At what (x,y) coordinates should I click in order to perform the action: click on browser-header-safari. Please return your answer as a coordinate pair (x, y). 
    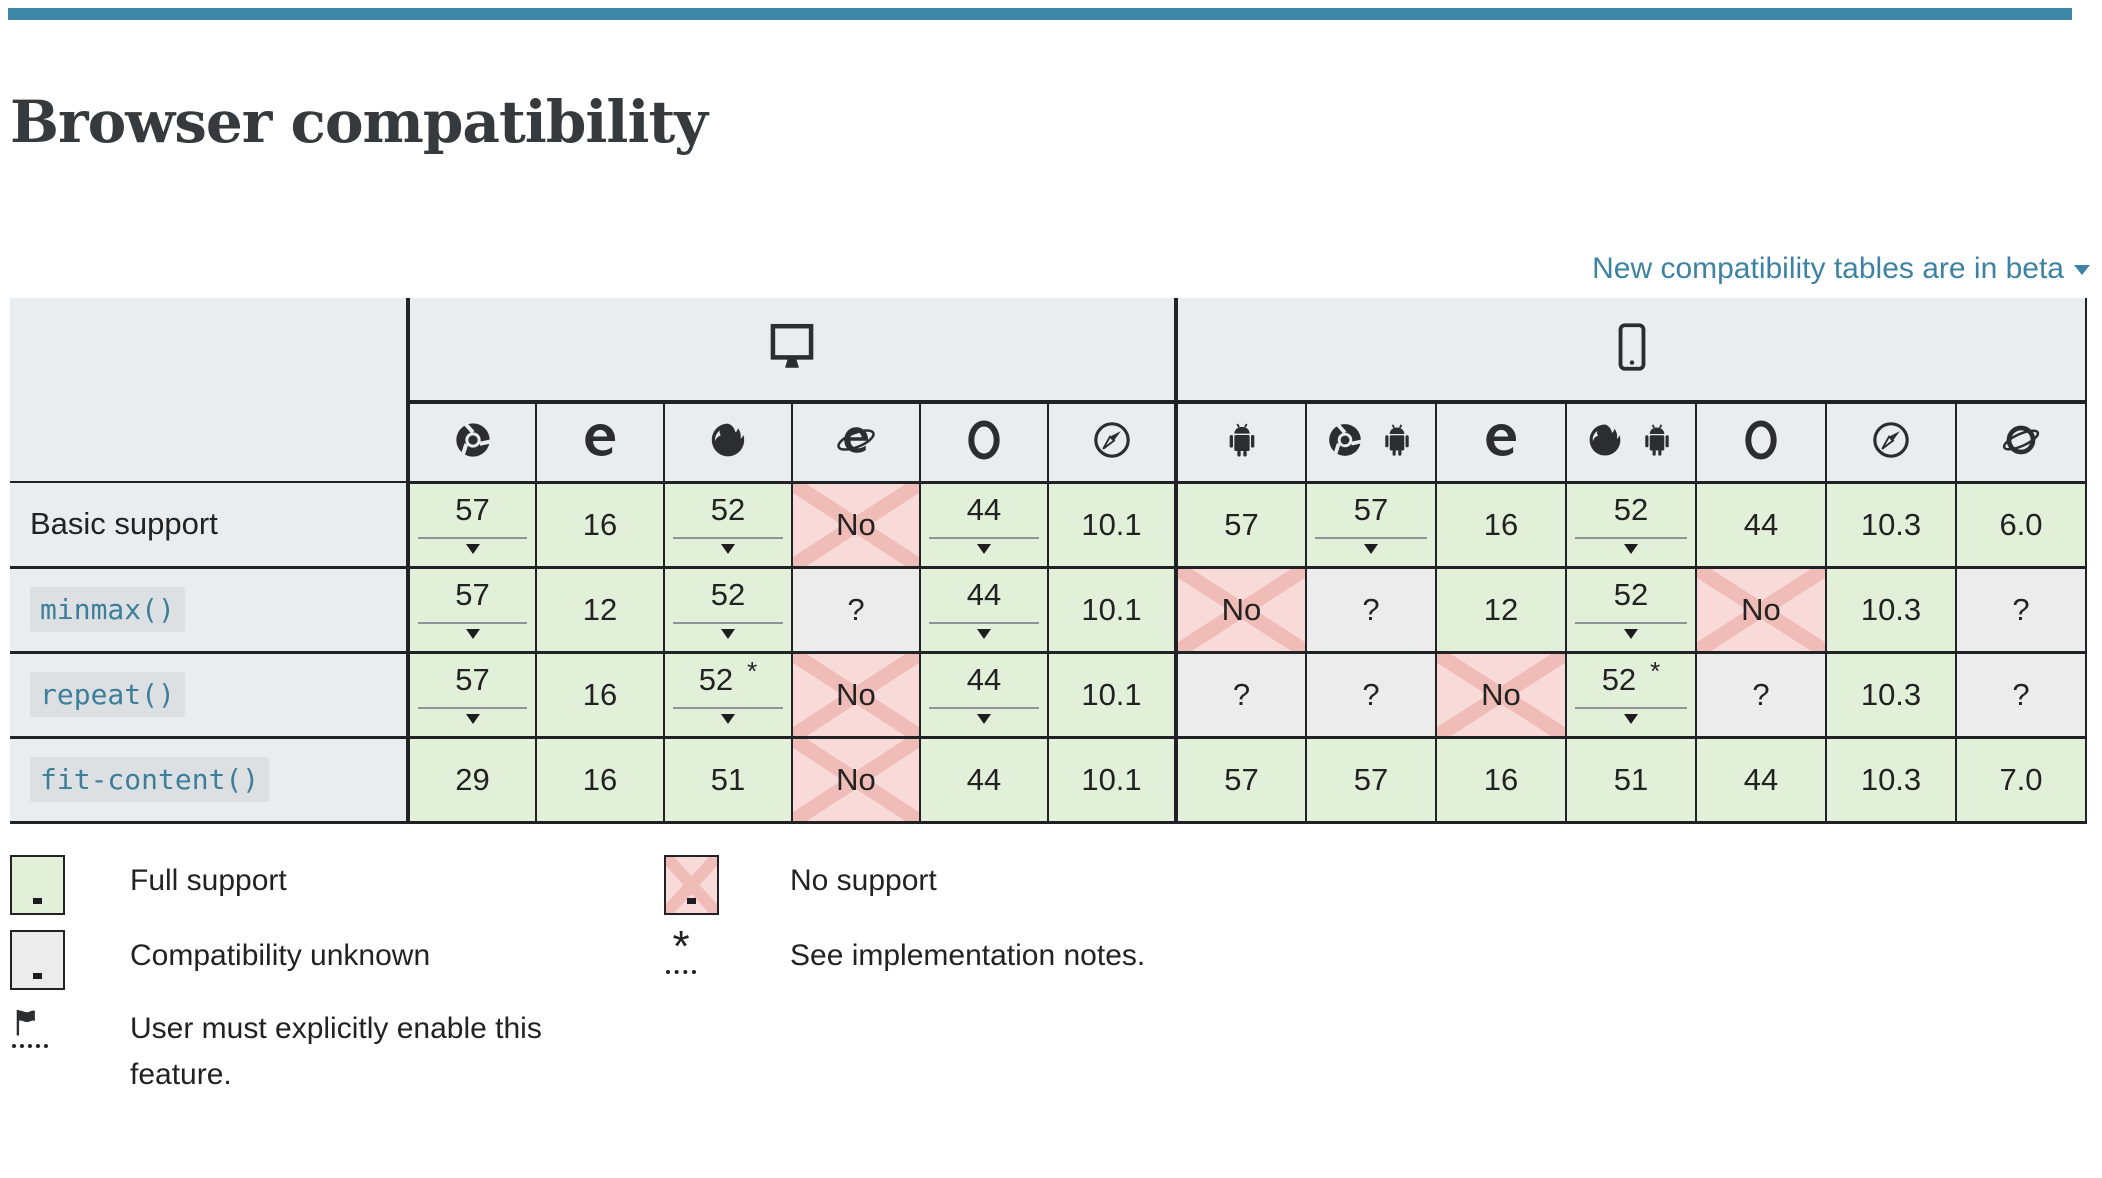
    Looking at the image, I should click on (1112, 442).